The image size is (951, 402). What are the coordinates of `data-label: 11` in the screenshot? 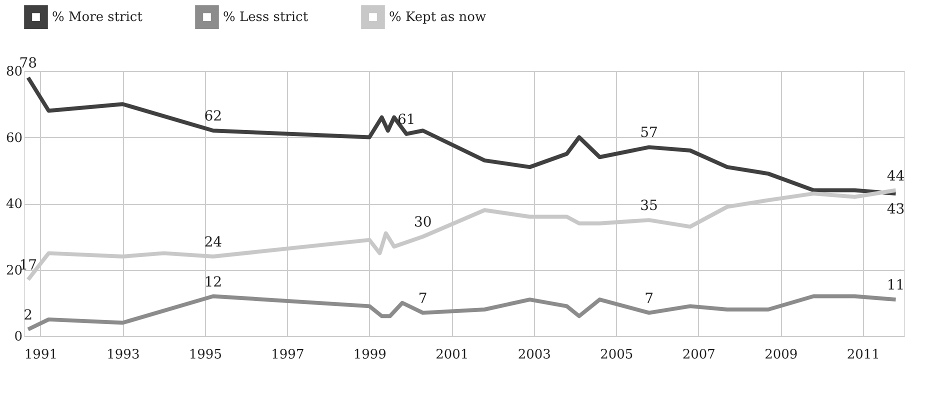 It's located at (895, 286).